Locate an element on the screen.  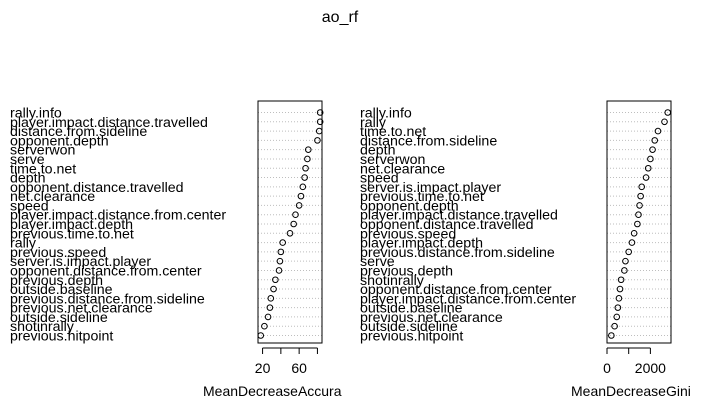
x-tick-label: 20 is located at coordinates (263, 368).